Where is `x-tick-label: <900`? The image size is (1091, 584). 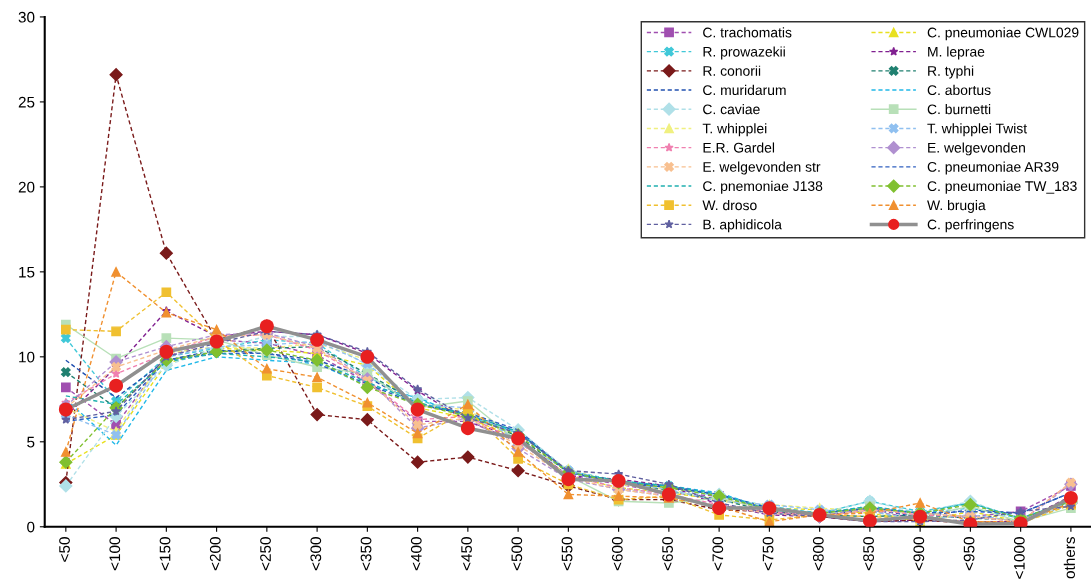 x-tick-label: <900 is located at coordinates (919, 554).